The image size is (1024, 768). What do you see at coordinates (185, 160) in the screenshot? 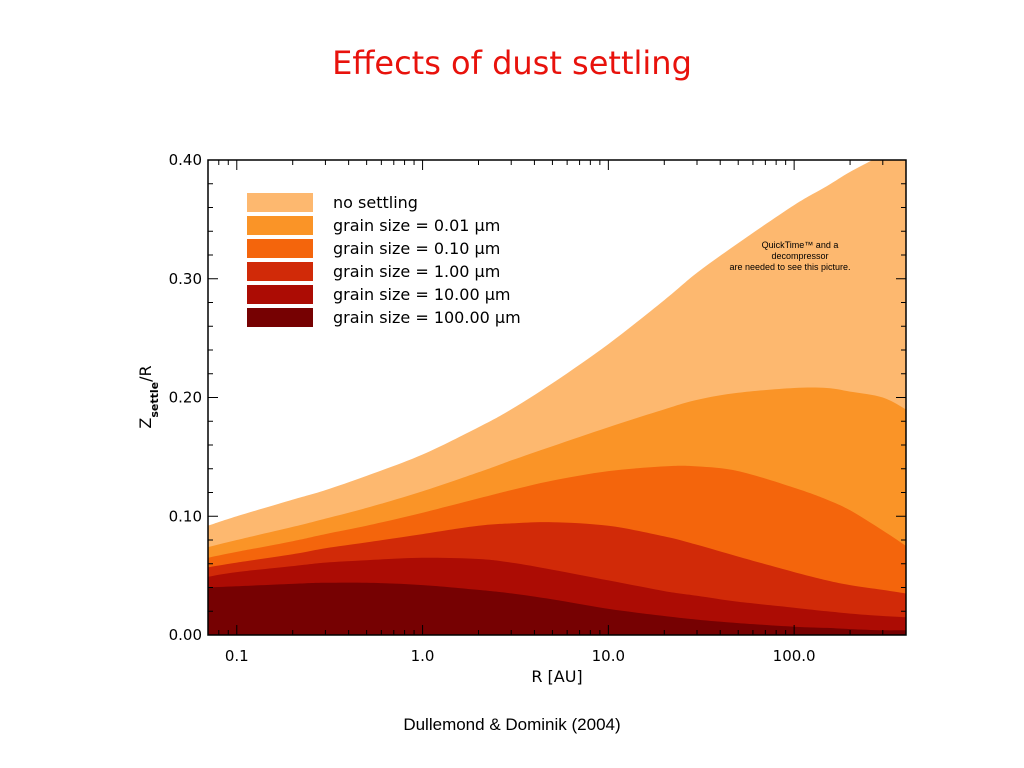
I see `y-tick-label: 0.40` at bounding box center [185, 160].